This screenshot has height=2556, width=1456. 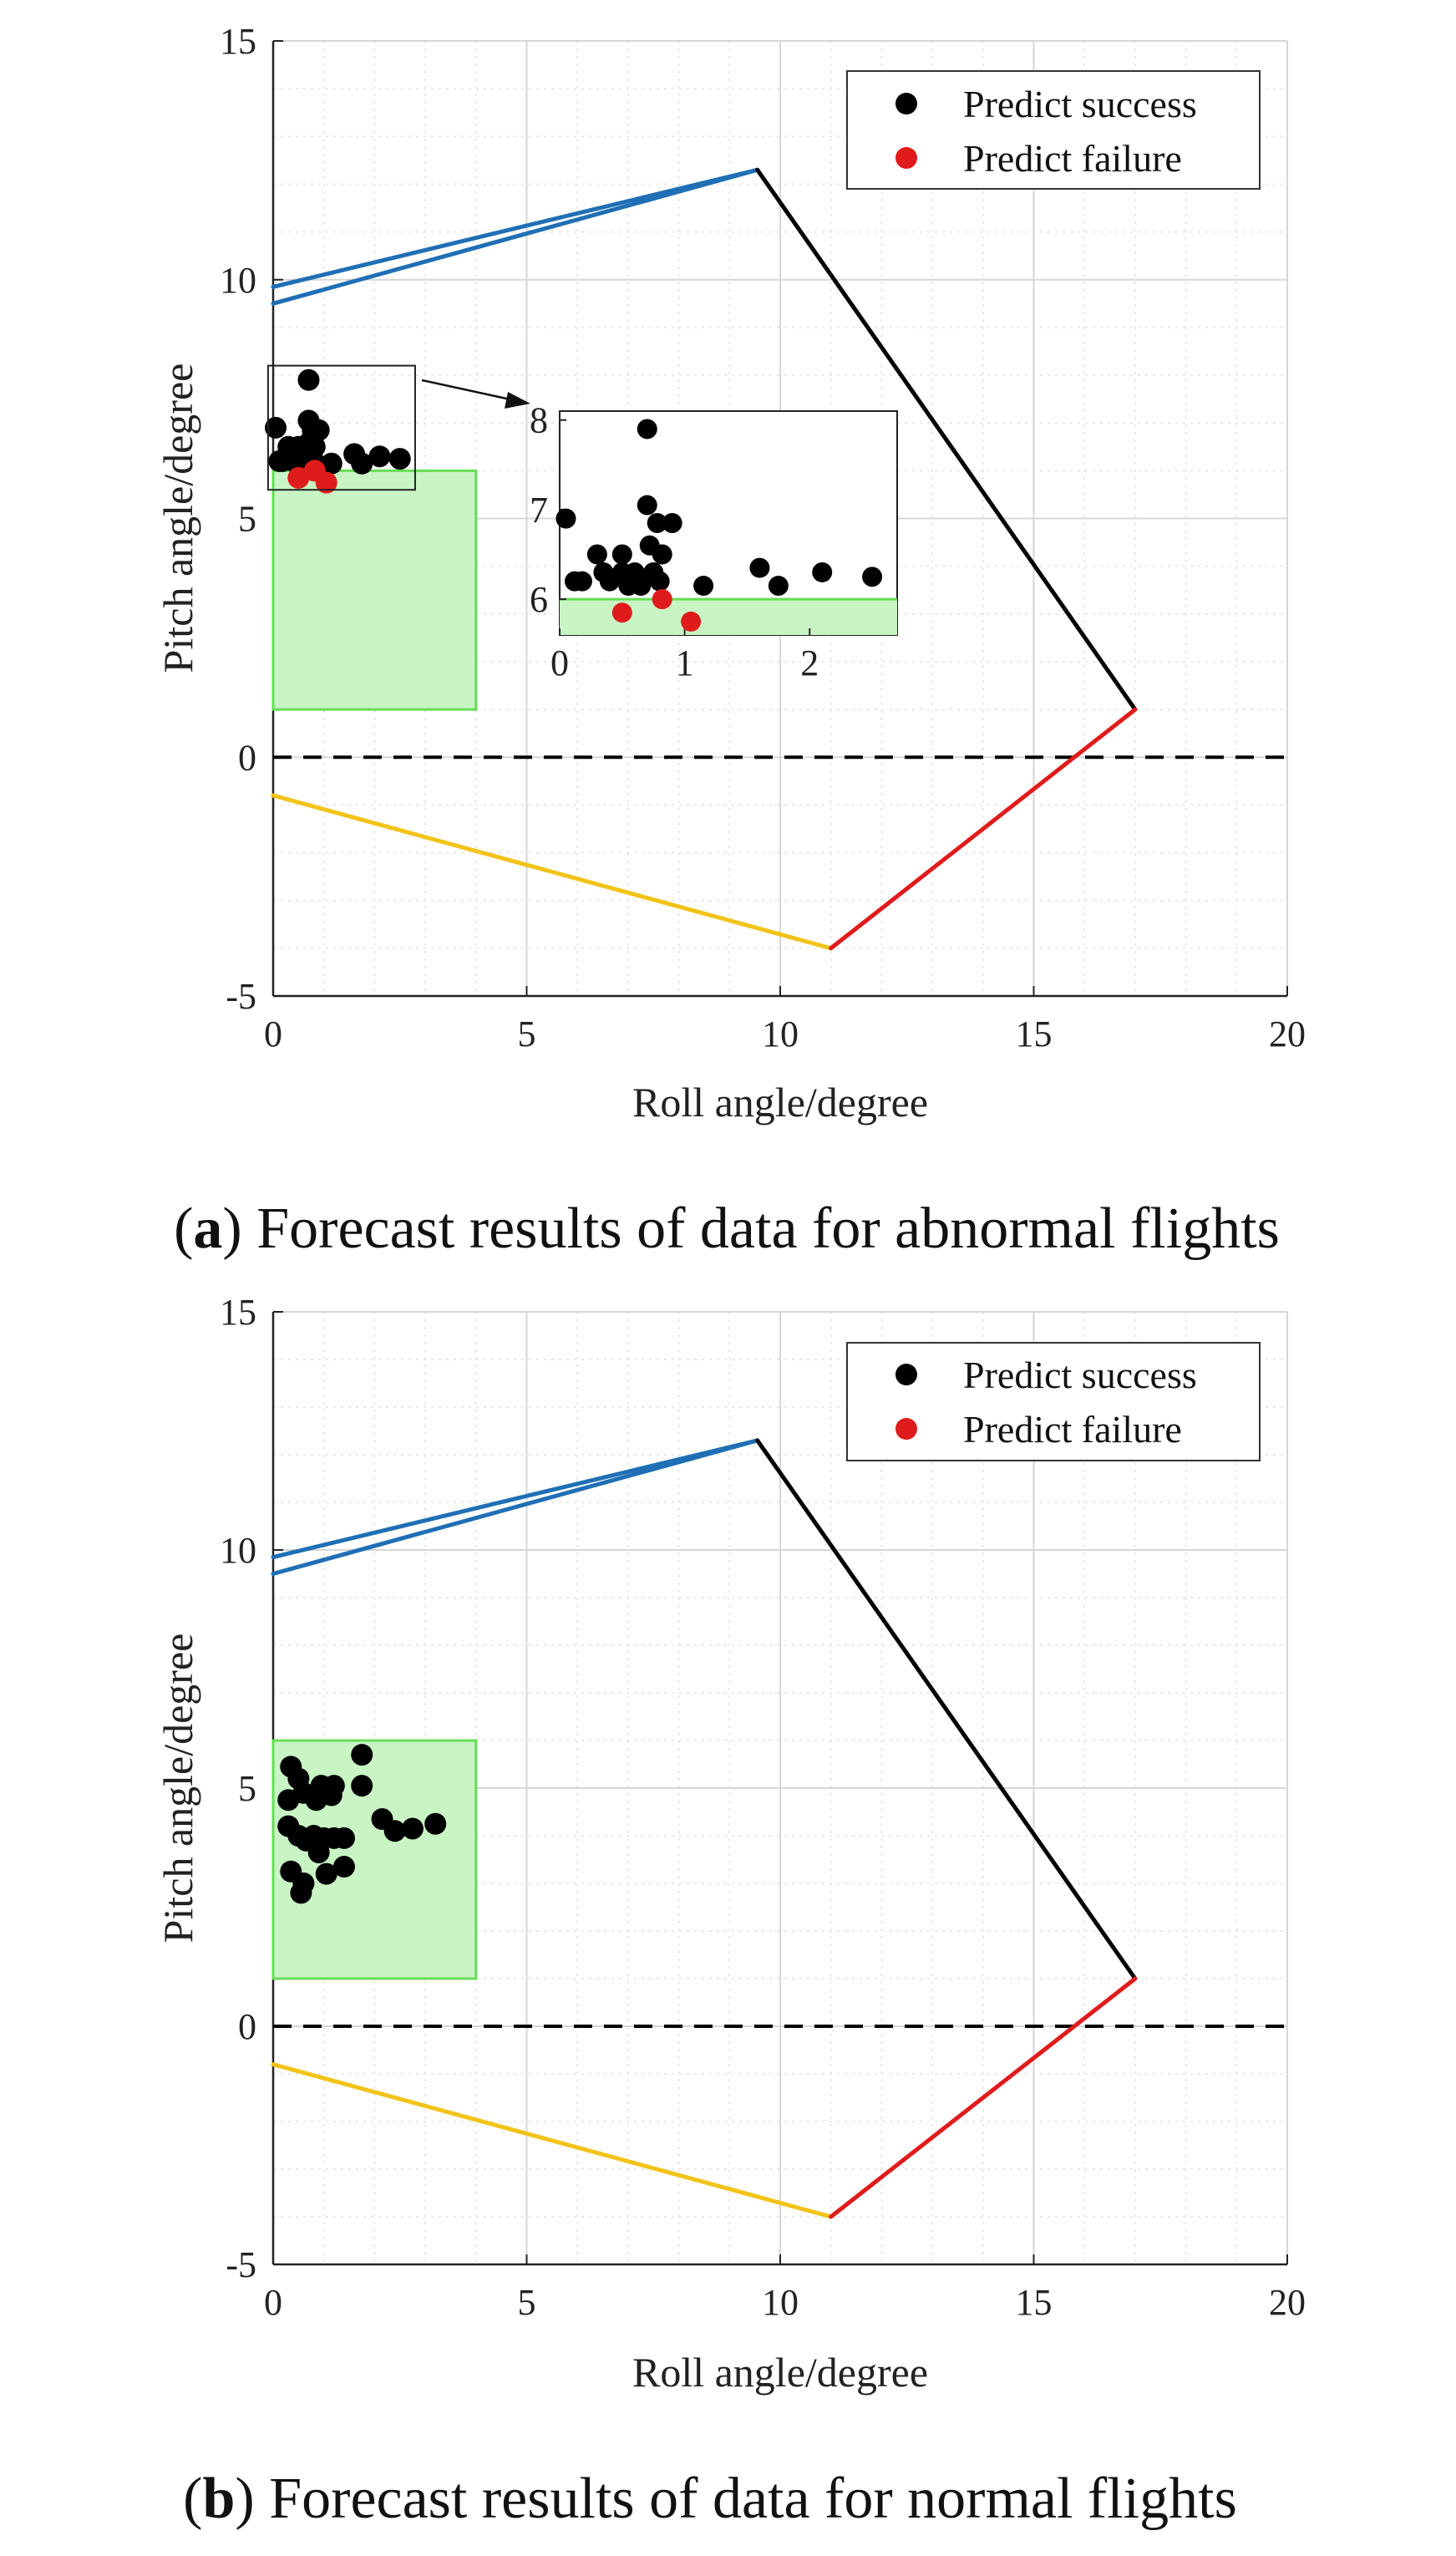 I want to click on inset-x-tick-label: 0, so click(x=559, y=663).